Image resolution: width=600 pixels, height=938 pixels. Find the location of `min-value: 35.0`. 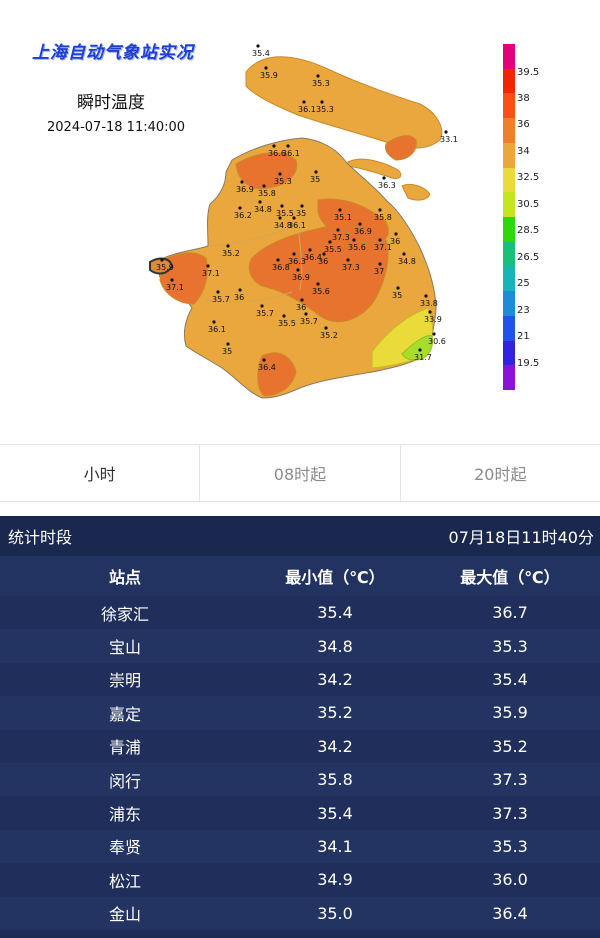

min-value: 35.0 is located at coordinates (335, 913).